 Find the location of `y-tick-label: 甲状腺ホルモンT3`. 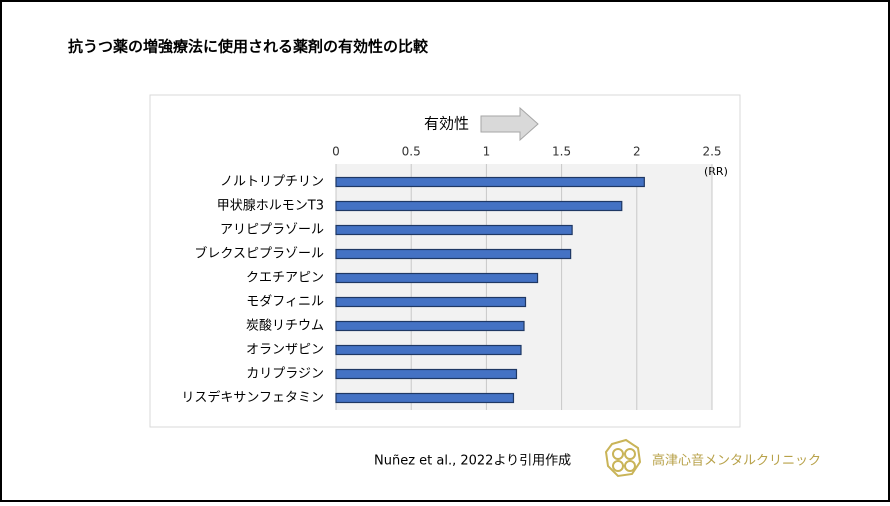

y-tick-label: 甲状腺ホルモンT3 is located at coordinates (270, 206).